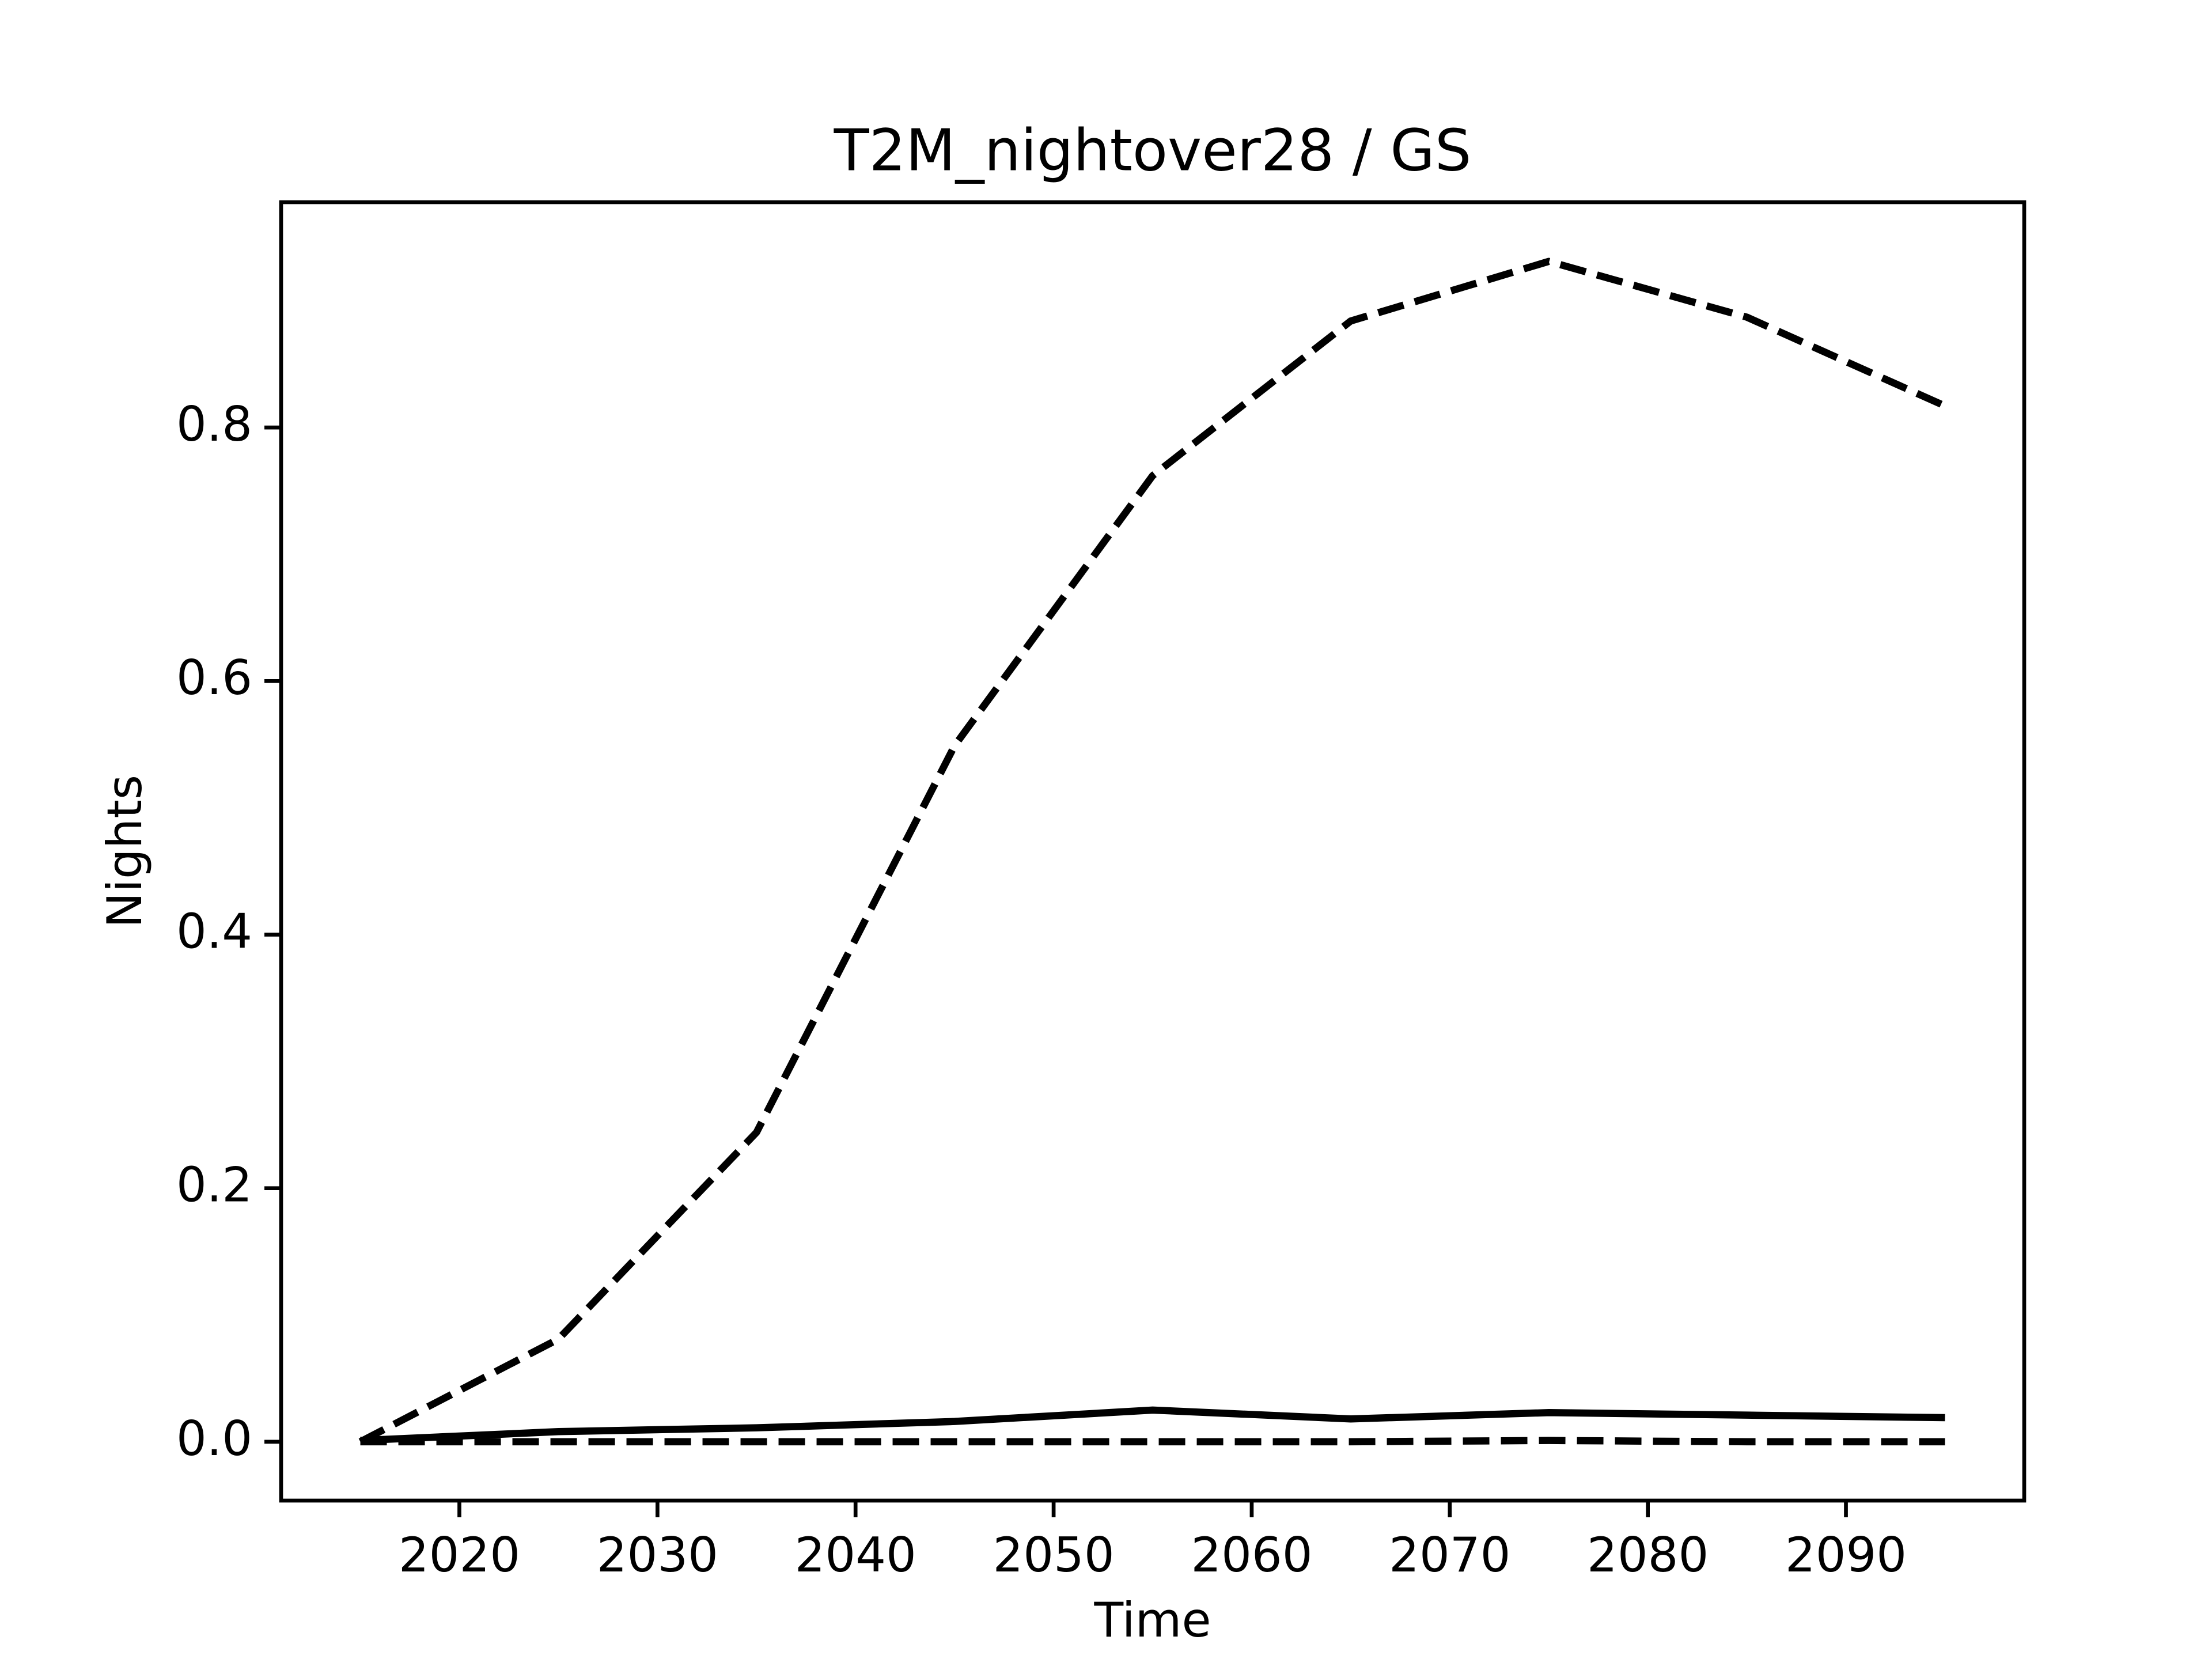  I want to click on x-tick-label: 2090, so click(1846, 1555).